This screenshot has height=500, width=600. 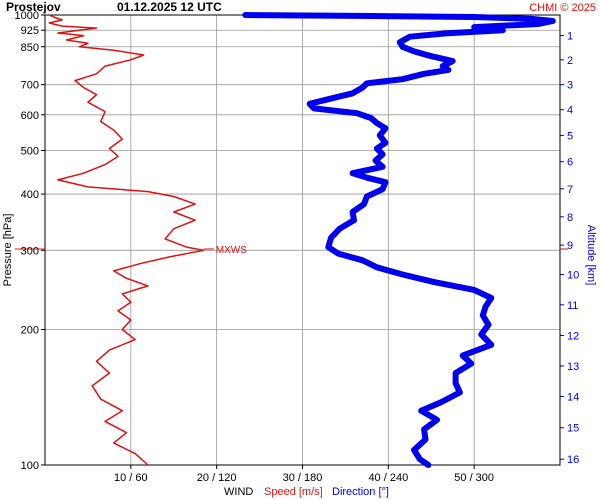 What do you see at coordinates (30, 195) in the screenshot?
I see `pressure-tick-label: 400` at bounding box center [30, 195].